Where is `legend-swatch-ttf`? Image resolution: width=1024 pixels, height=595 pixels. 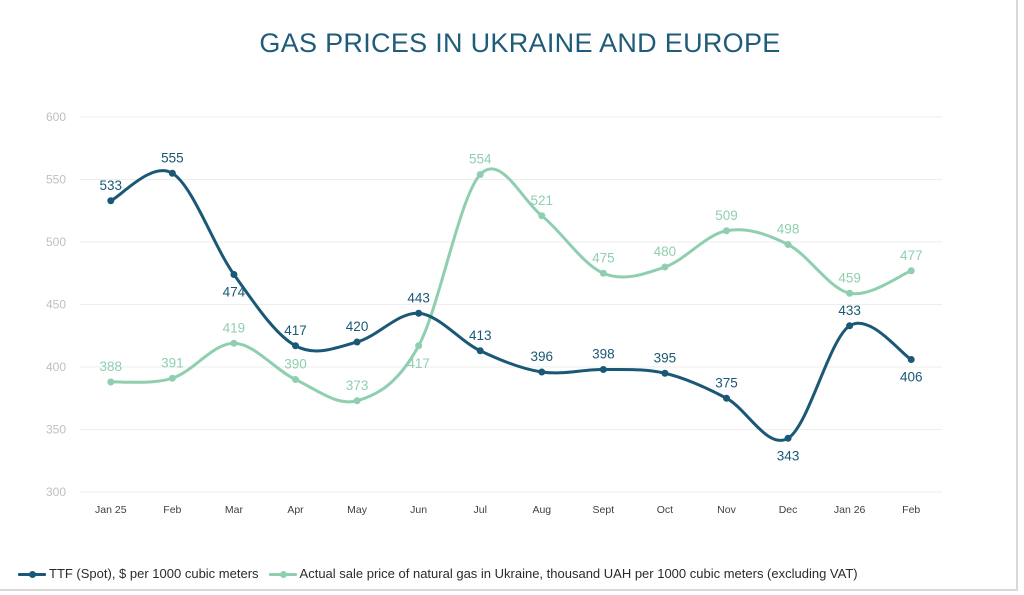 legend-swatch-ttf is located at coordinates (32, 574).